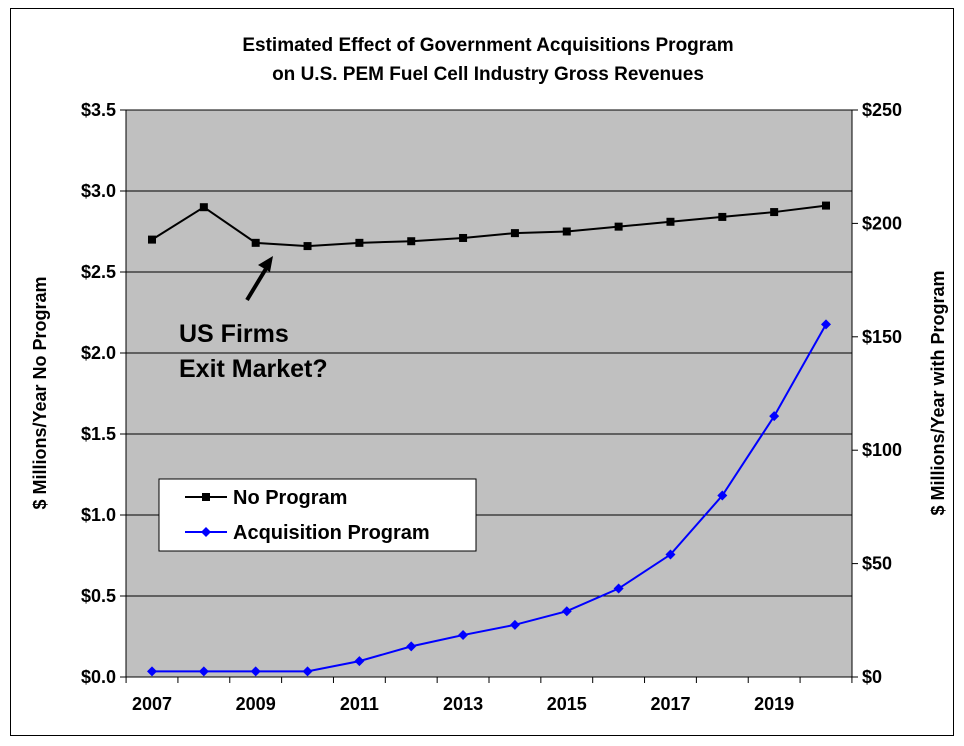 This screenshot has width=964, height=746. What do you see at coordinates (98, 191) in the screenshot?
I see `y-left-tick-label: $3.0` at bounding box center [98, 191].